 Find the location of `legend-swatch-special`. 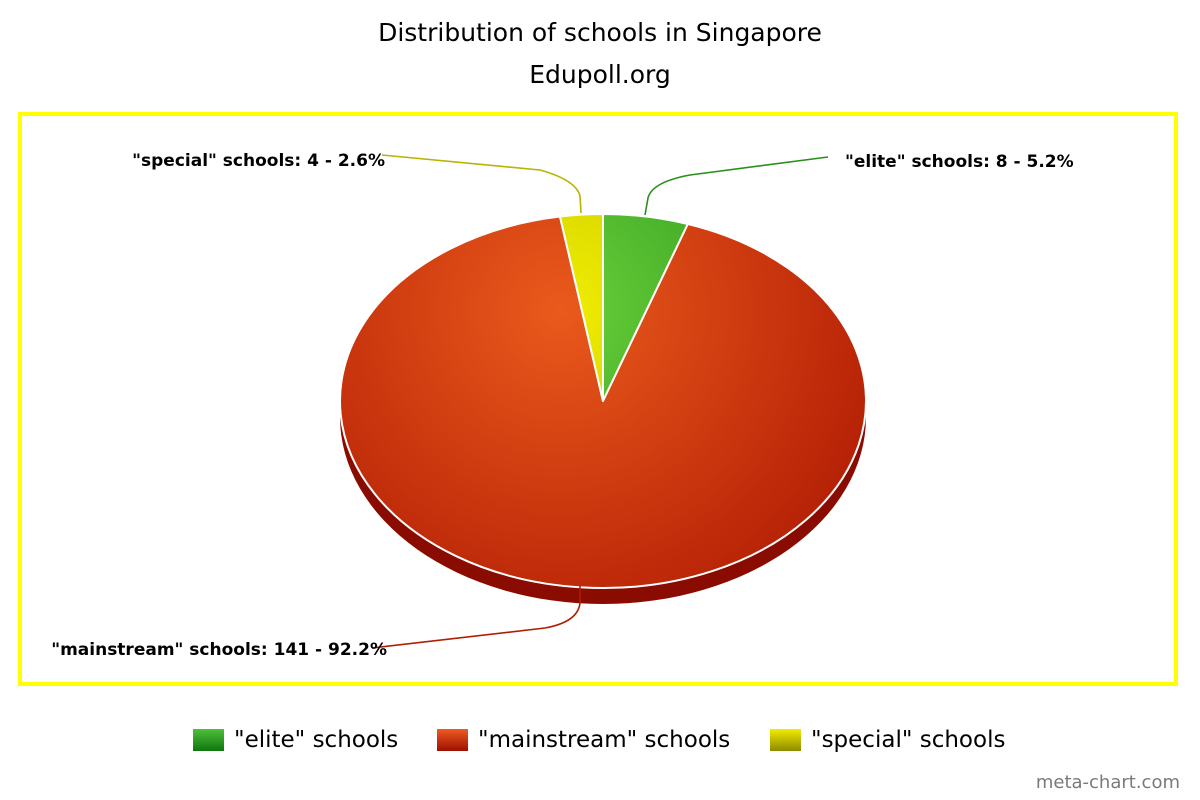

legend-swatch-special is located at coordinates (785, 740).